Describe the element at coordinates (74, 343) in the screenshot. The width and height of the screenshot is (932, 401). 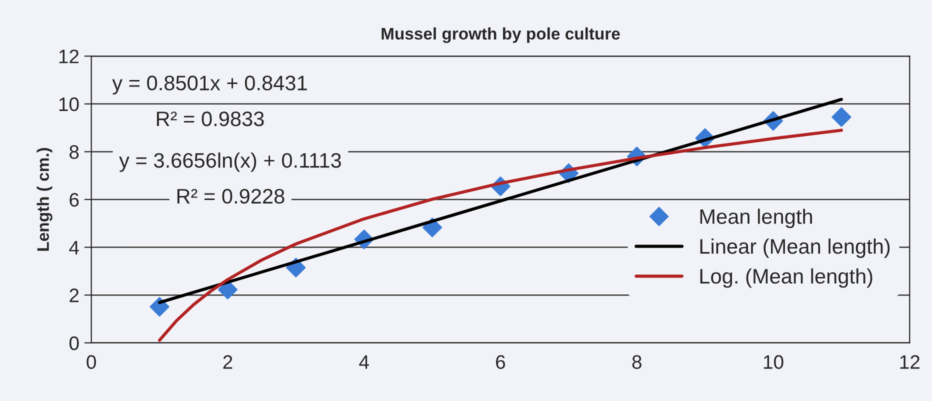
I see `y-tick-label: 0` at that location.